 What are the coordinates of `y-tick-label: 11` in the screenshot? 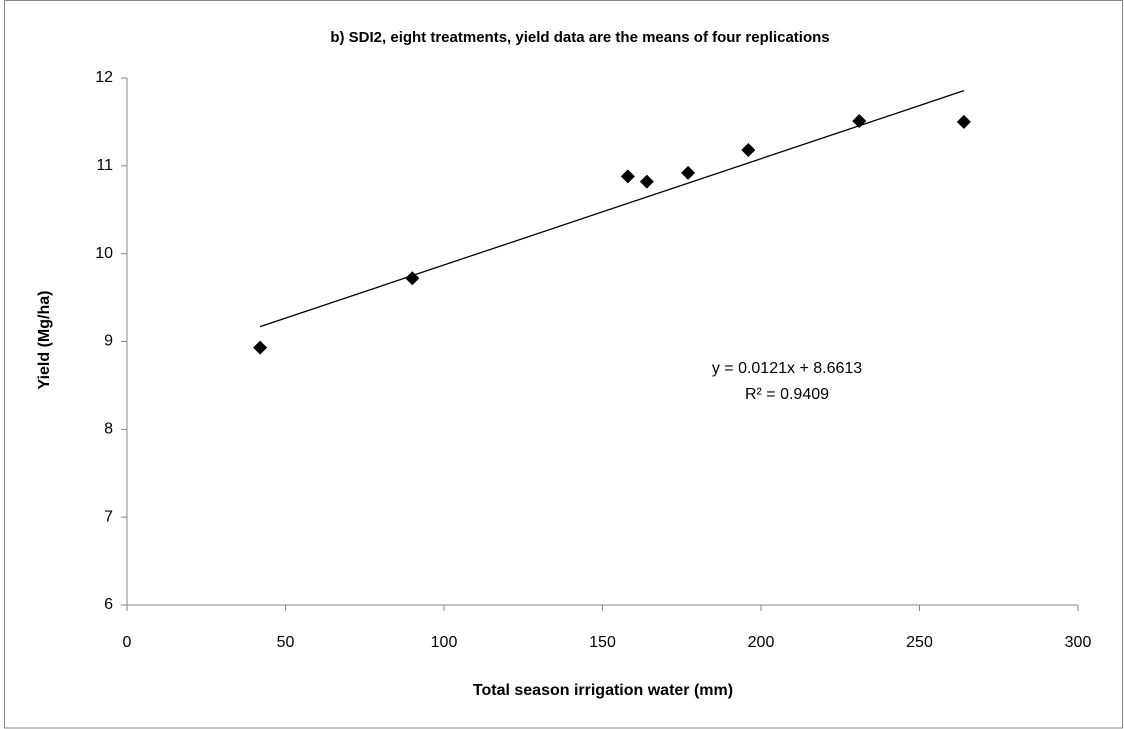 It's located at (104, 165).